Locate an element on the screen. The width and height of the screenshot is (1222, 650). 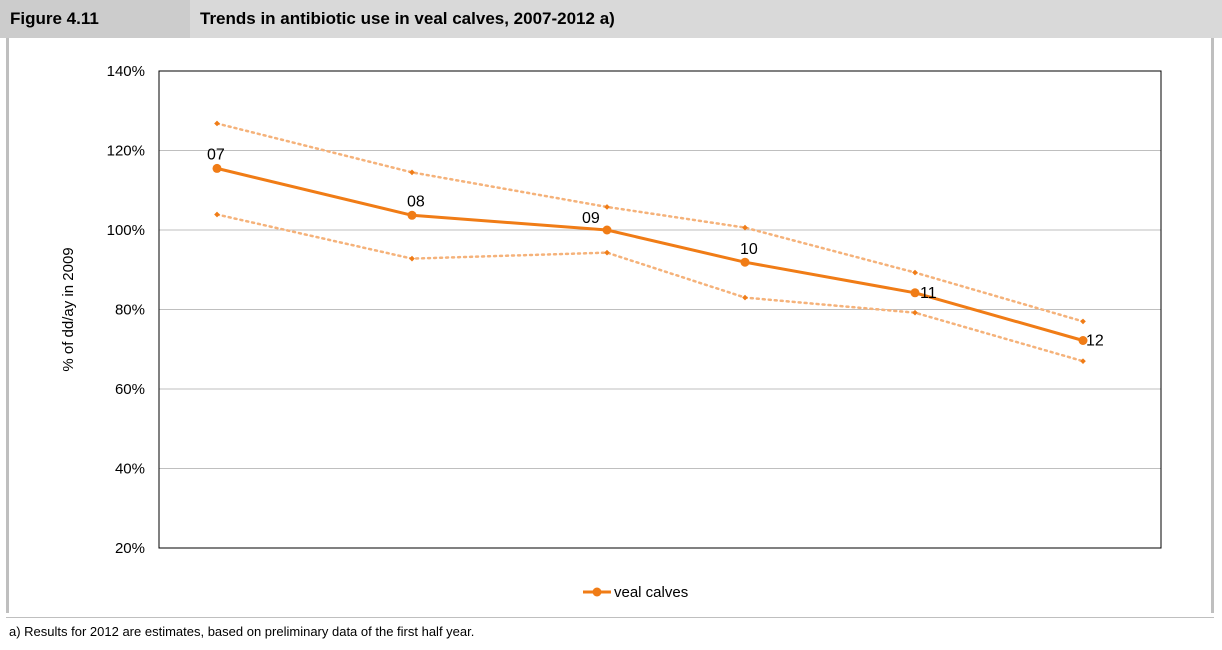
y-tick-label: 60% is located at coordinates (130, 389).